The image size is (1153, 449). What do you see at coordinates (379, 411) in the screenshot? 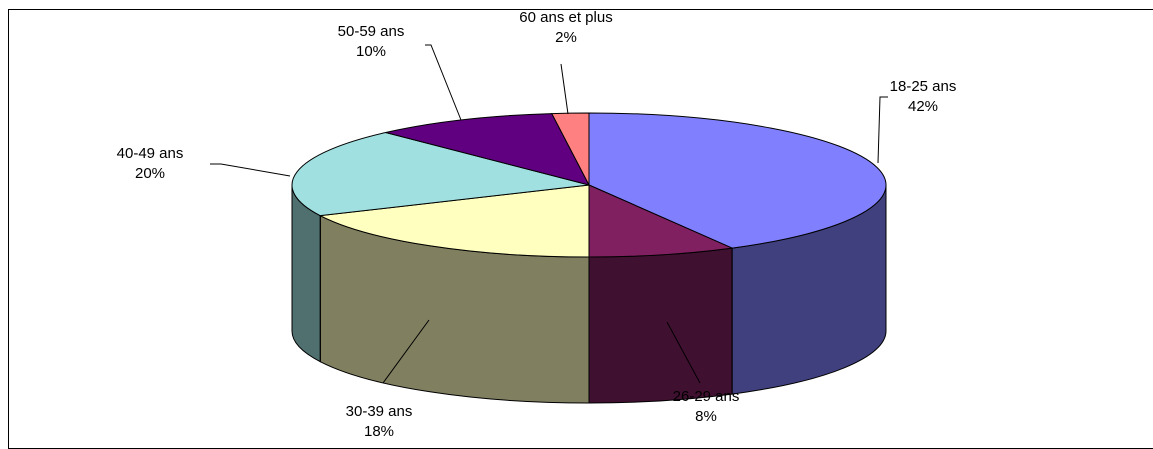
I see `category-label-2: 30-39 ans` at bounding box center [379, 411].